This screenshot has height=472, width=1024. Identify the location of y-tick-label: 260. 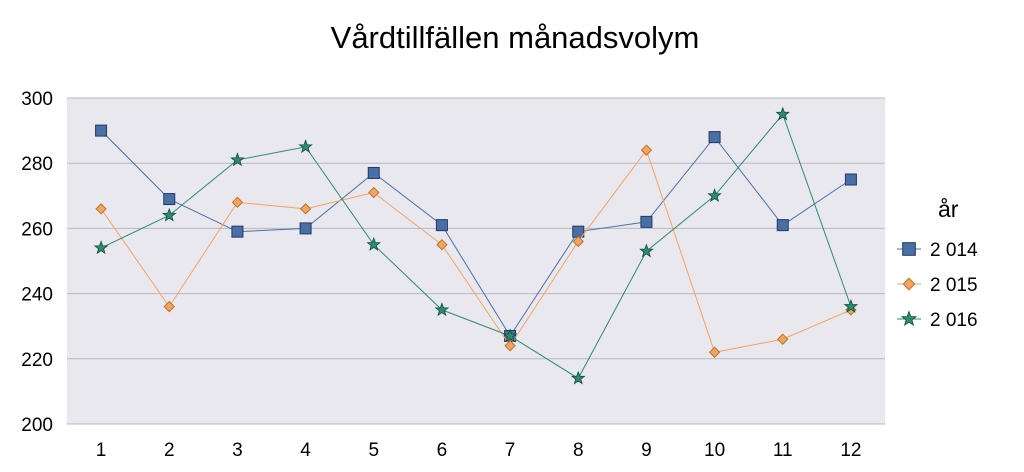
(37, 229).